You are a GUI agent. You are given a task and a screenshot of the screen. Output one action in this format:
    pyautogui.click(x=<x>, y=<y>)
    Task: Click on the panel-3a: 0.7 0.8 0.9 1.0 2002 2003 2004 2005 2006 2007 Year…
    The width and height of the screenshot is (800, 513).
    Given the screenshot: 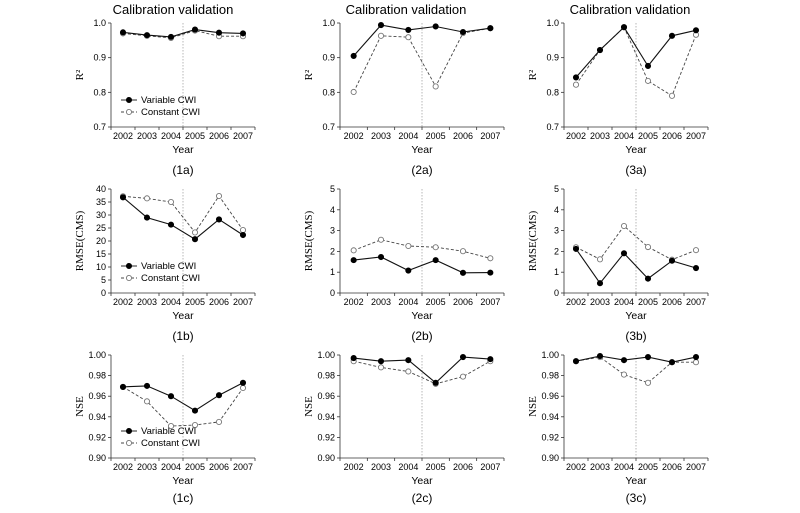 What is the action you would take?
    pyautogui.click(x=618, y=97)
    